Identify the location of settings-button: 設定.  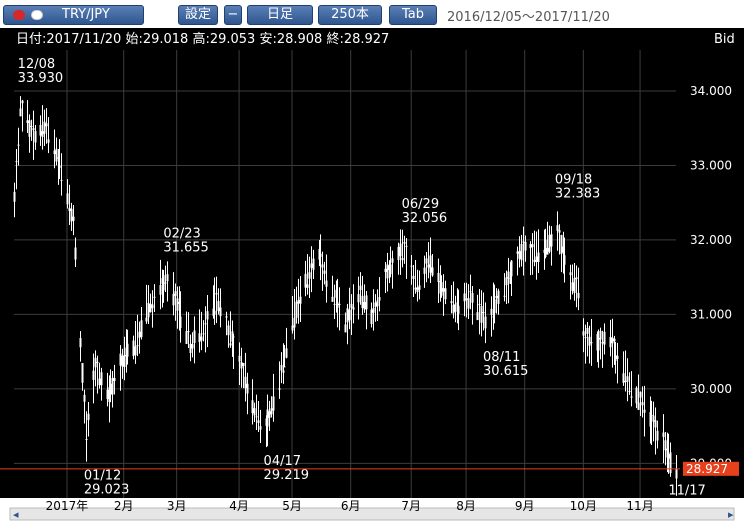
(198, 15).